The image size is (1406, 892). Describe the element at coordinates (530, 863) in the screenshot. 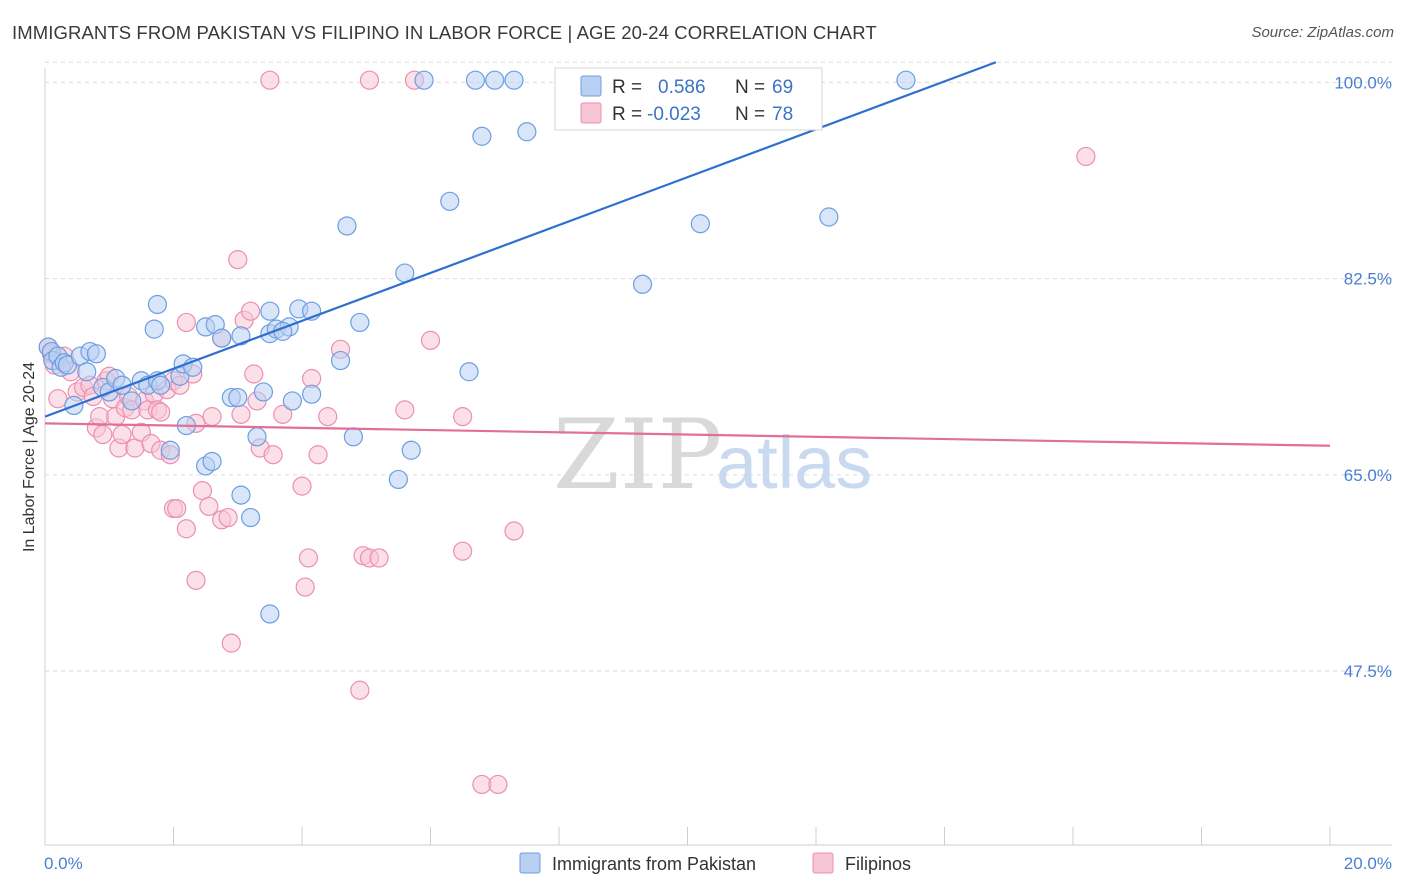

I see `series-legend-swatch-pakistan` at that location.